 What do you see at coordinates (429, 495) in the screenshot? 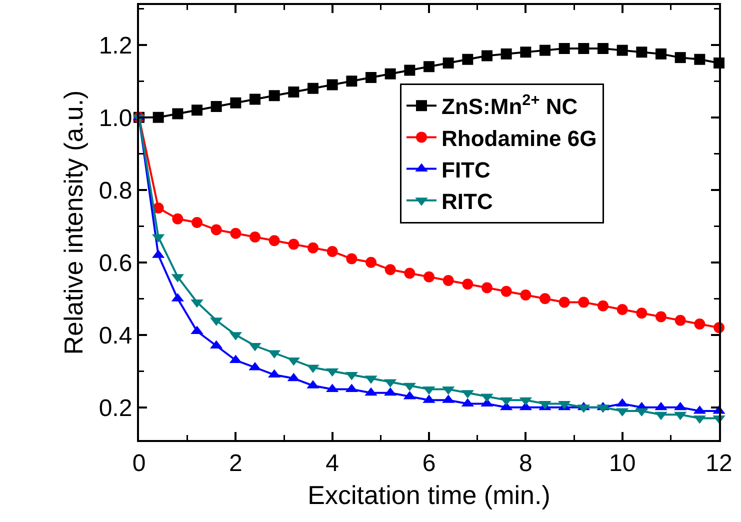
I see `x-axis-title: Excitation time (min.)` at bounding box center [429, 495].